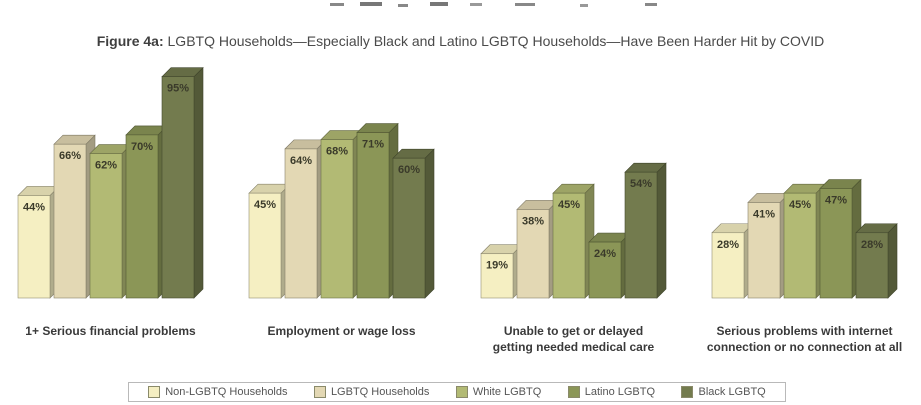  What do you see at coordinates (836, 200) in the screenshot?
I see `data-label: 47%` at bounding box center [836, 200].